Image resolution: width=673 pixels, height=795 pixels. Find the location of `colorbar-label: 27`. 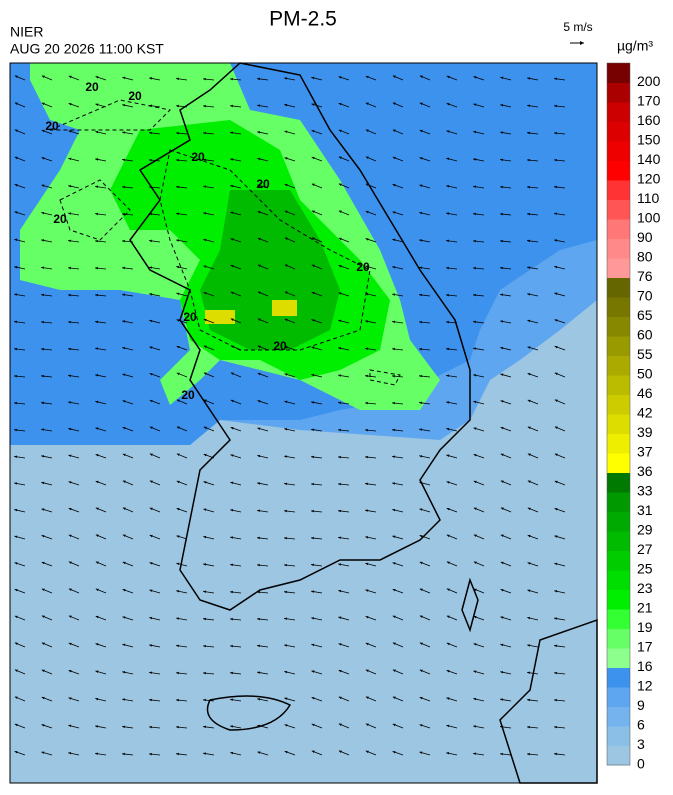

colorbar-label: 27 is located at coordinates (645, 549).